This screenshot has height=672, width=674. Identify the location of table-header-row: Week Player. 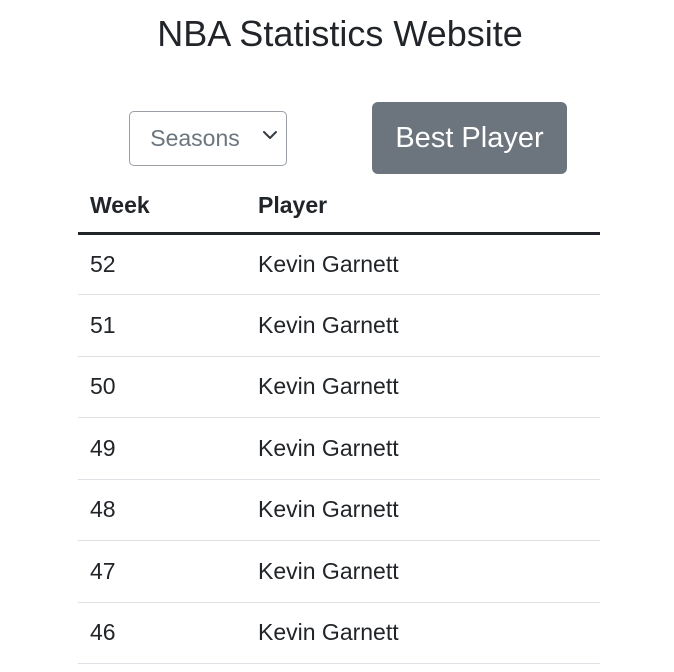
(339, 207).